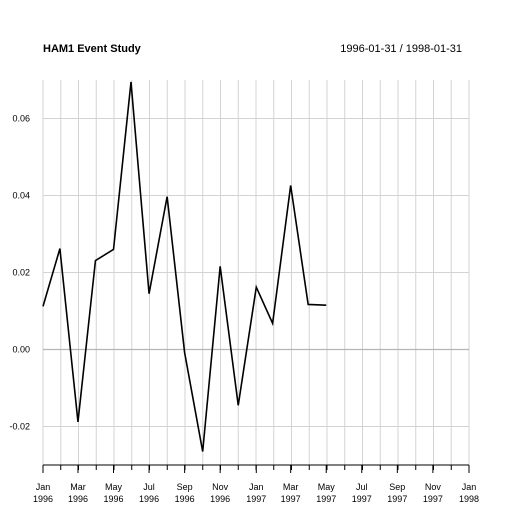  I want to click on date-range-label: 1996-01-31 / 1998-01-31, so click(401, 49).